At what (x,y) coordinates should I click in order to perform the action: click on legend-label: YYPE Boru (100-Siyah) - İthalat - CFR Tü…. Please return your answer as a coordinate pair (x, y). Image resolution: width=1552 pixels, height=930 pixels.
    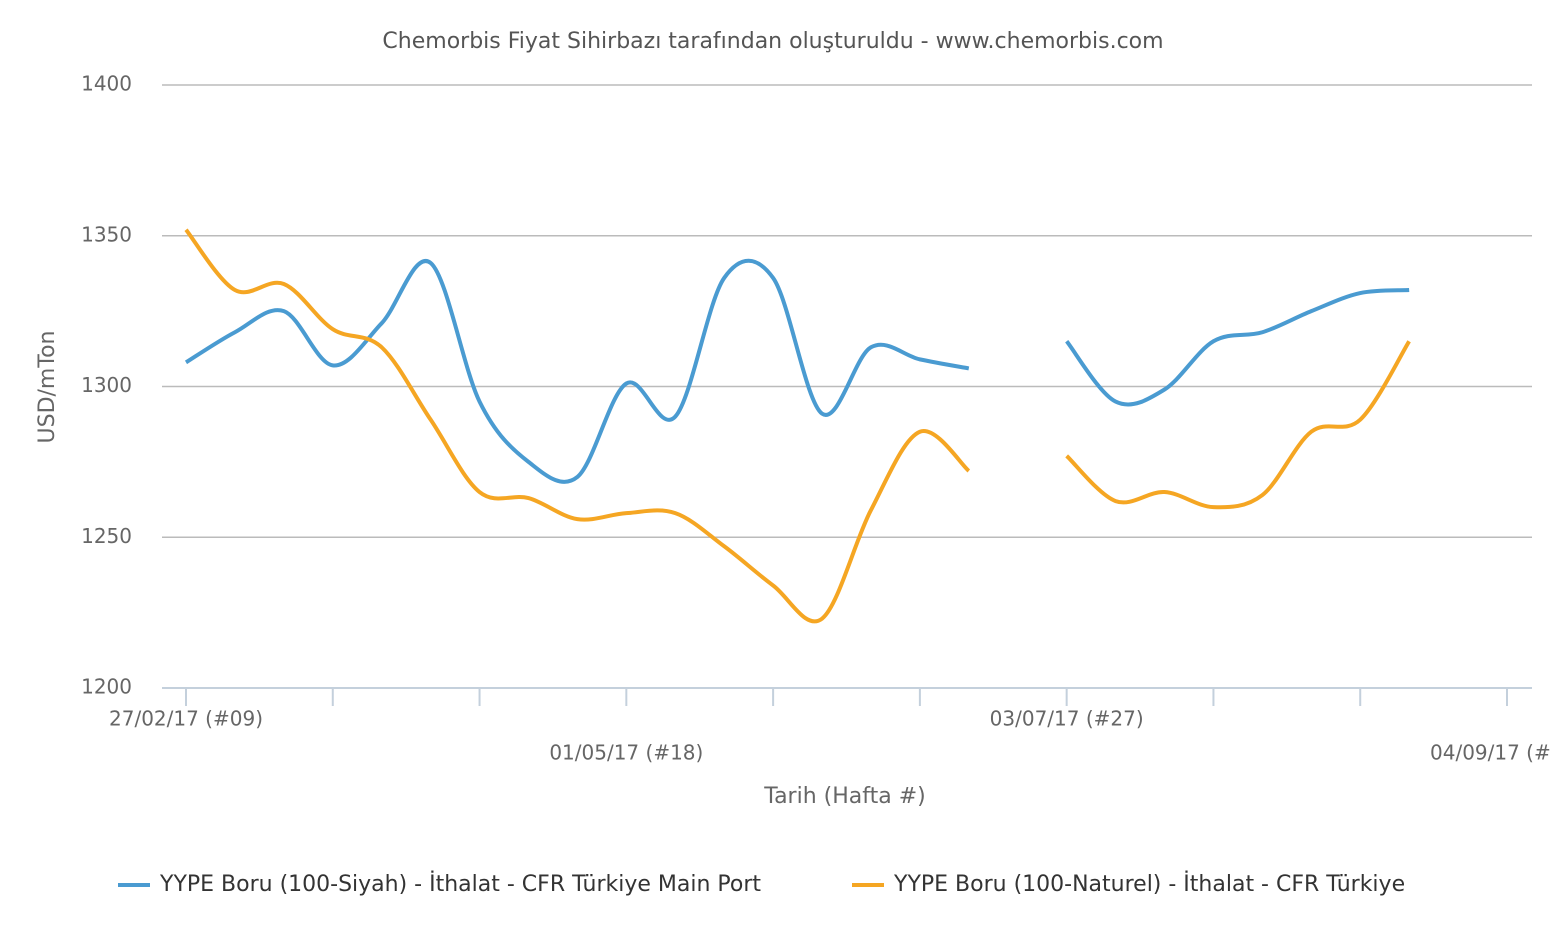
    Looking at the image, I should click on (460, 884).